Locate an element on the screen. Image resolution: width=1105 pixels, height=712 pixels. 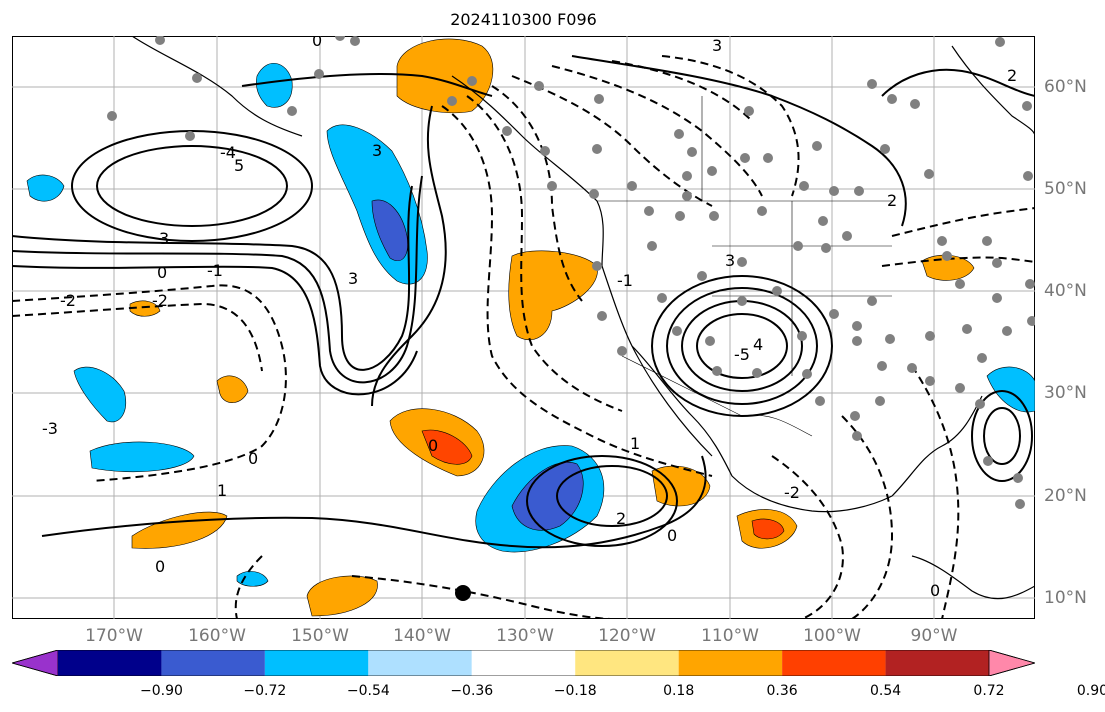
contour-label: 5 is located at coordinates (239, 165).